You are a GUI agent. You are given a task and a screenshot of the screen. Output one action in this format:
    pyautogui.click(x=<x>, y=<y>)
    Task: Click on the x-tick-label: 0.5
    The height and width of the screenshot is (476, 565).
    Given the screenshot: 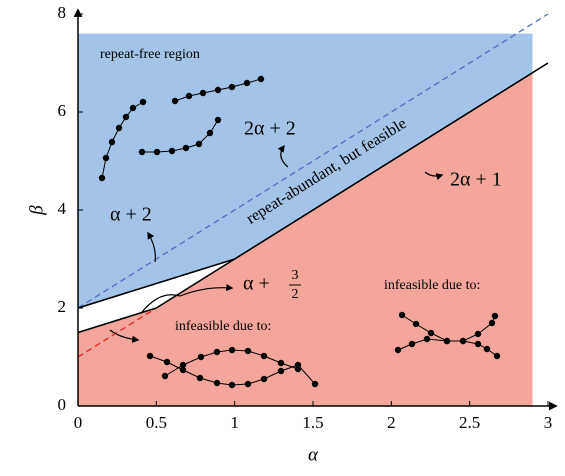 What is the action you would take?
    pyautogui.click(x=156, y=422)
    